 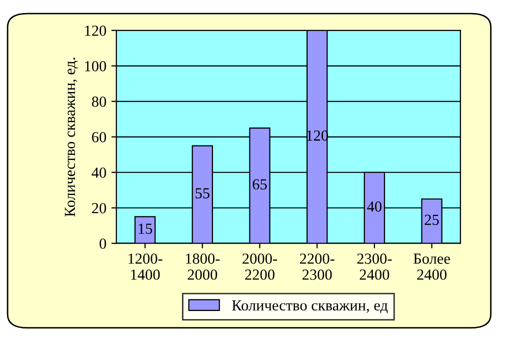 What do you see at coordinates (145, 267) in the screenshot?
I see `x-tick-label: 1200- 1400` at bounding box center [145, 267].